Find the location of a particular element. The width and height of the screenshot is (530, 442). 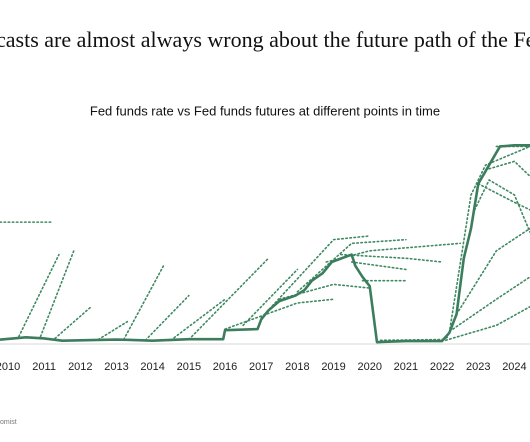

x-tick-label: 2015 is located at coordinates (189, 367).